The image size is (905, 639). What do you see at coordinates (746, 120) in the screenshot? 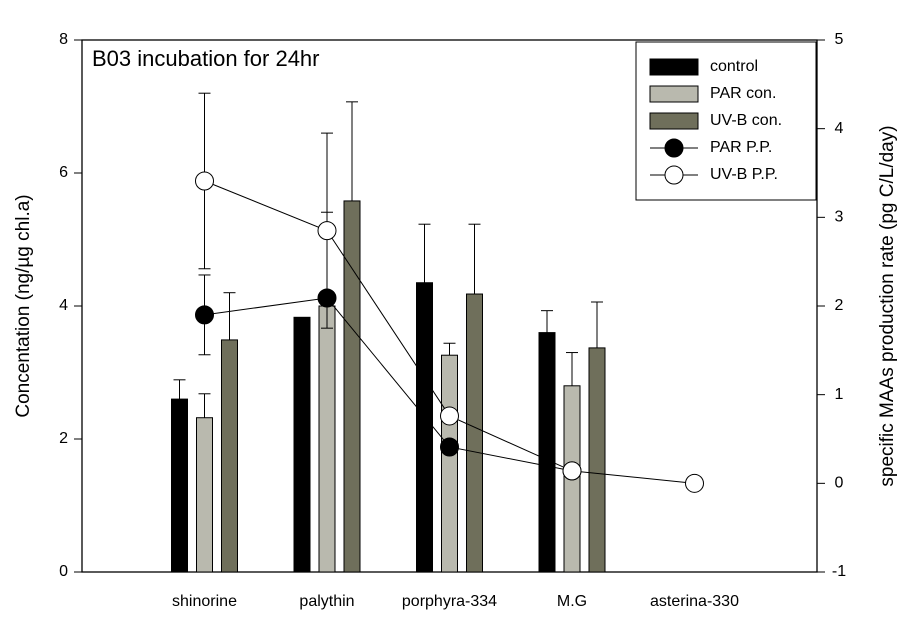
I see `legend-label: UV-B con.` at bounding box center [746, 120].